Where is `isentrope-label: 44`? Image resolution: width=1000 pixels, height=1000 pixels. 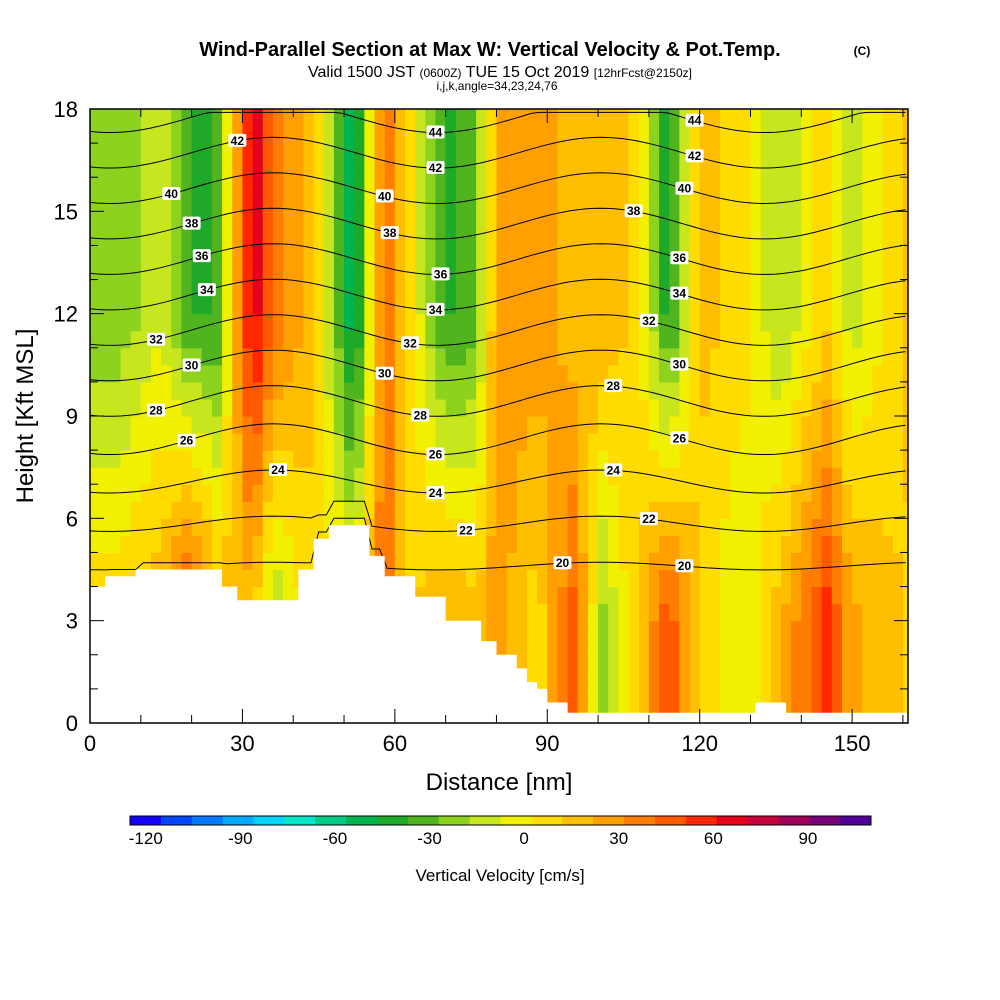
isentrope-label: 44 is located at coordinates (436, 133).